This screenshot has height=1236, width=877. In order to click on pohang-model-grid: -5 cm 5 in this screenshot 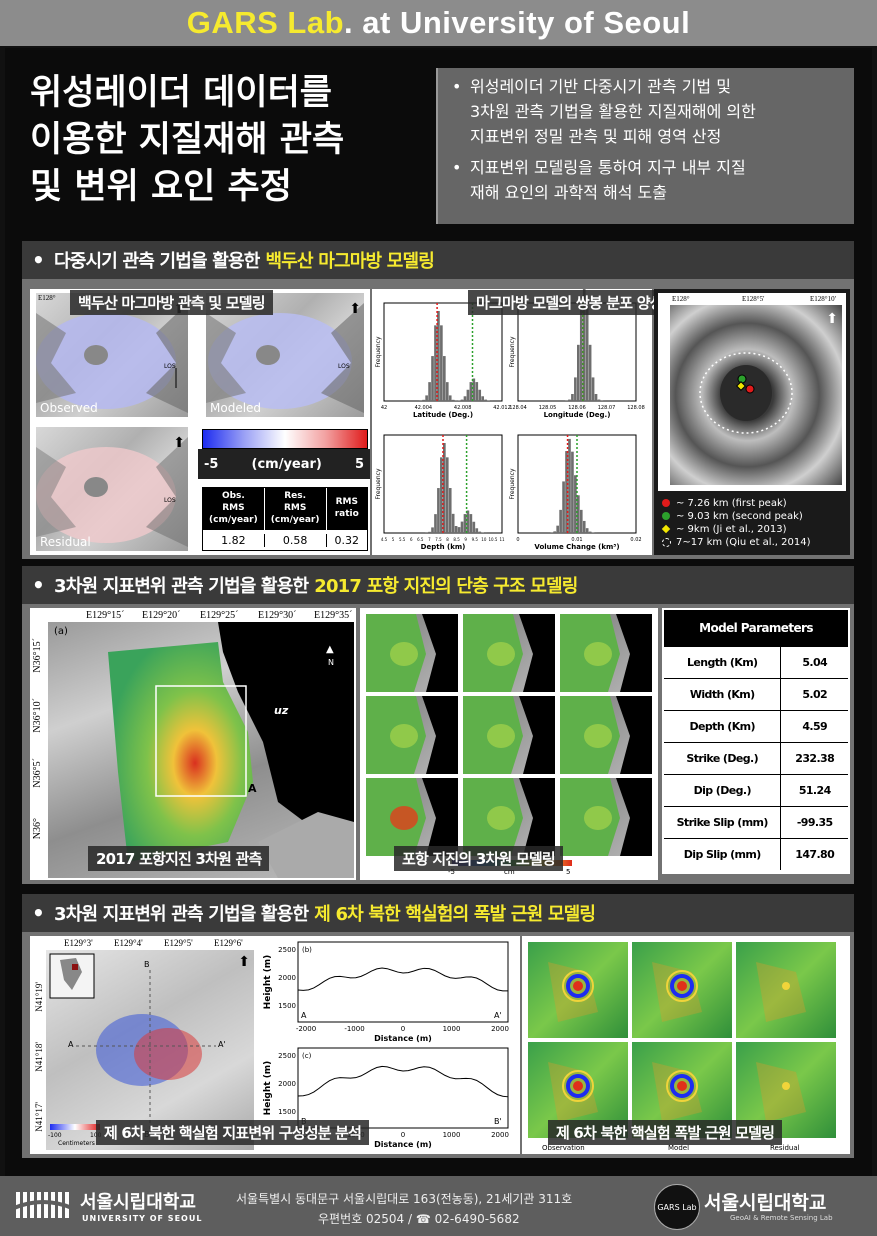, I will do `click(509, 744)`.